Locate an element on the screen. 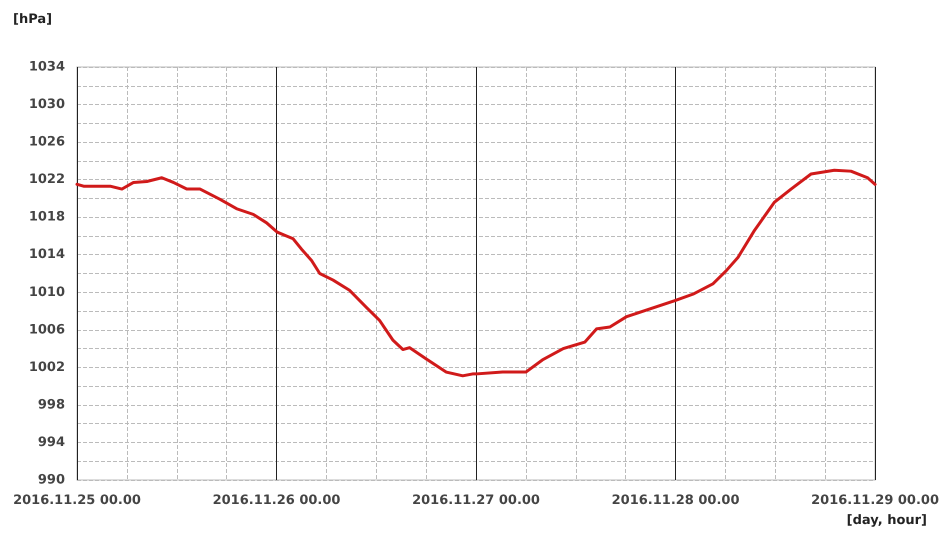 This screenshot has width=942, height=538. y-tick-label: 1034 is located at coordinates (46, 67).